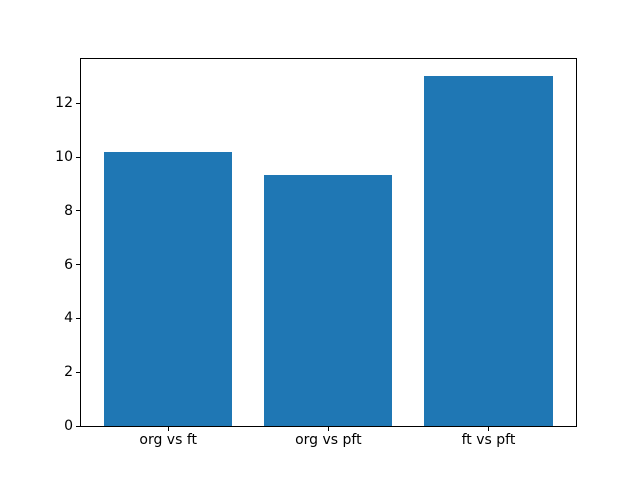 Image resolution: width=640 pixels, height=480 pixels. Describe the element at coordinates (488, 251) in the screenshot. I see `bar-ft-vs-pft` at that location.